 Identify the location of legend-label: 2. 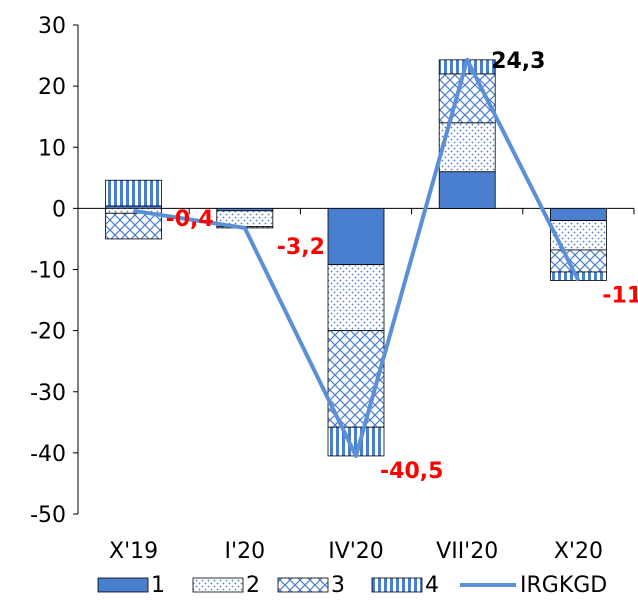
(253, 585).